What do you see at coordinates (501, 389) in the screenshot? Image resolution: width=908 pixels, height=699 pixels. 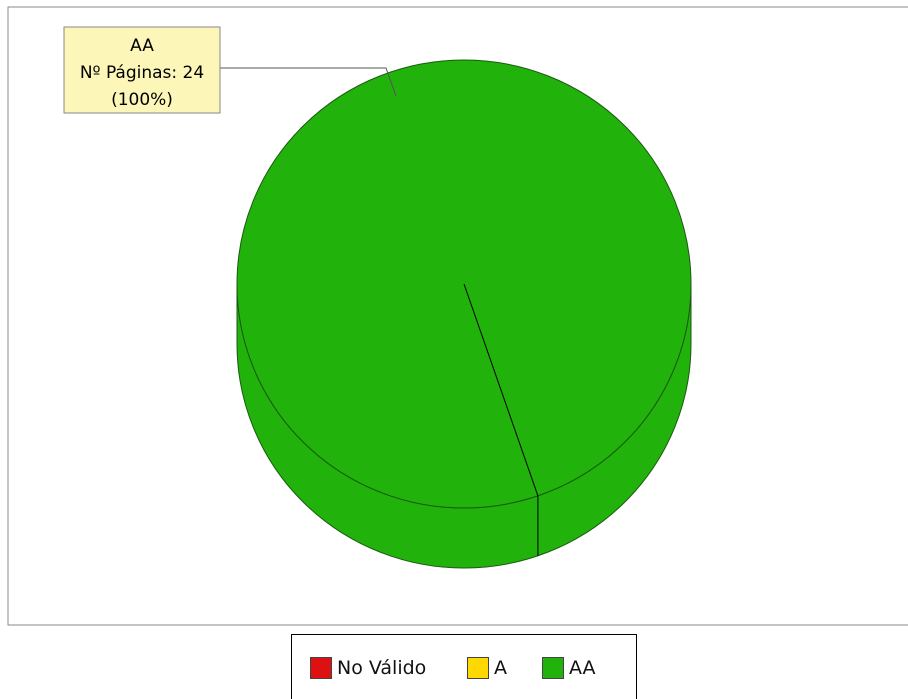 I see `pie-seam-line` at bounding box center [501, 389].